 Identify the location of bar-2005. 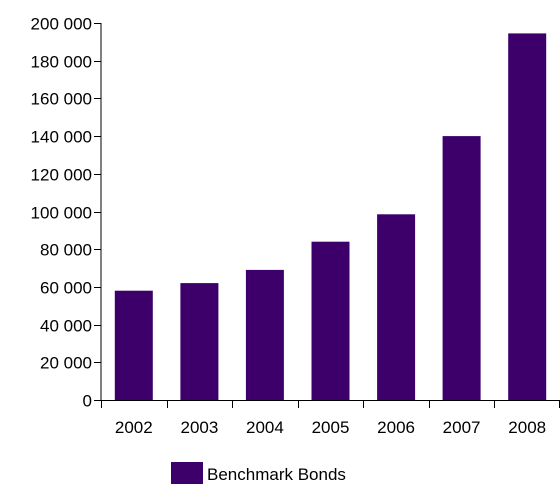
(330, 320).